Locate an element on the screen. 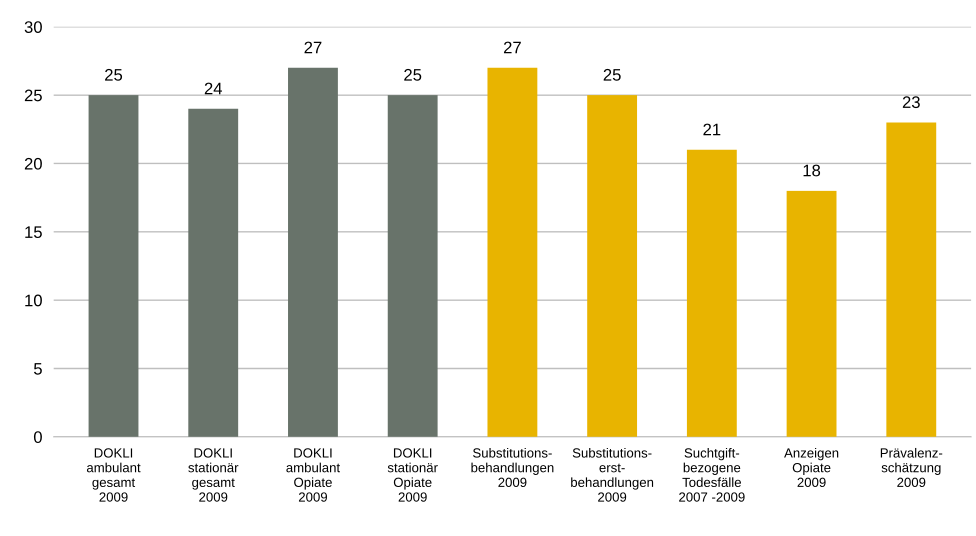  y-tick-label: 5 is located at coordinates (38, 369).